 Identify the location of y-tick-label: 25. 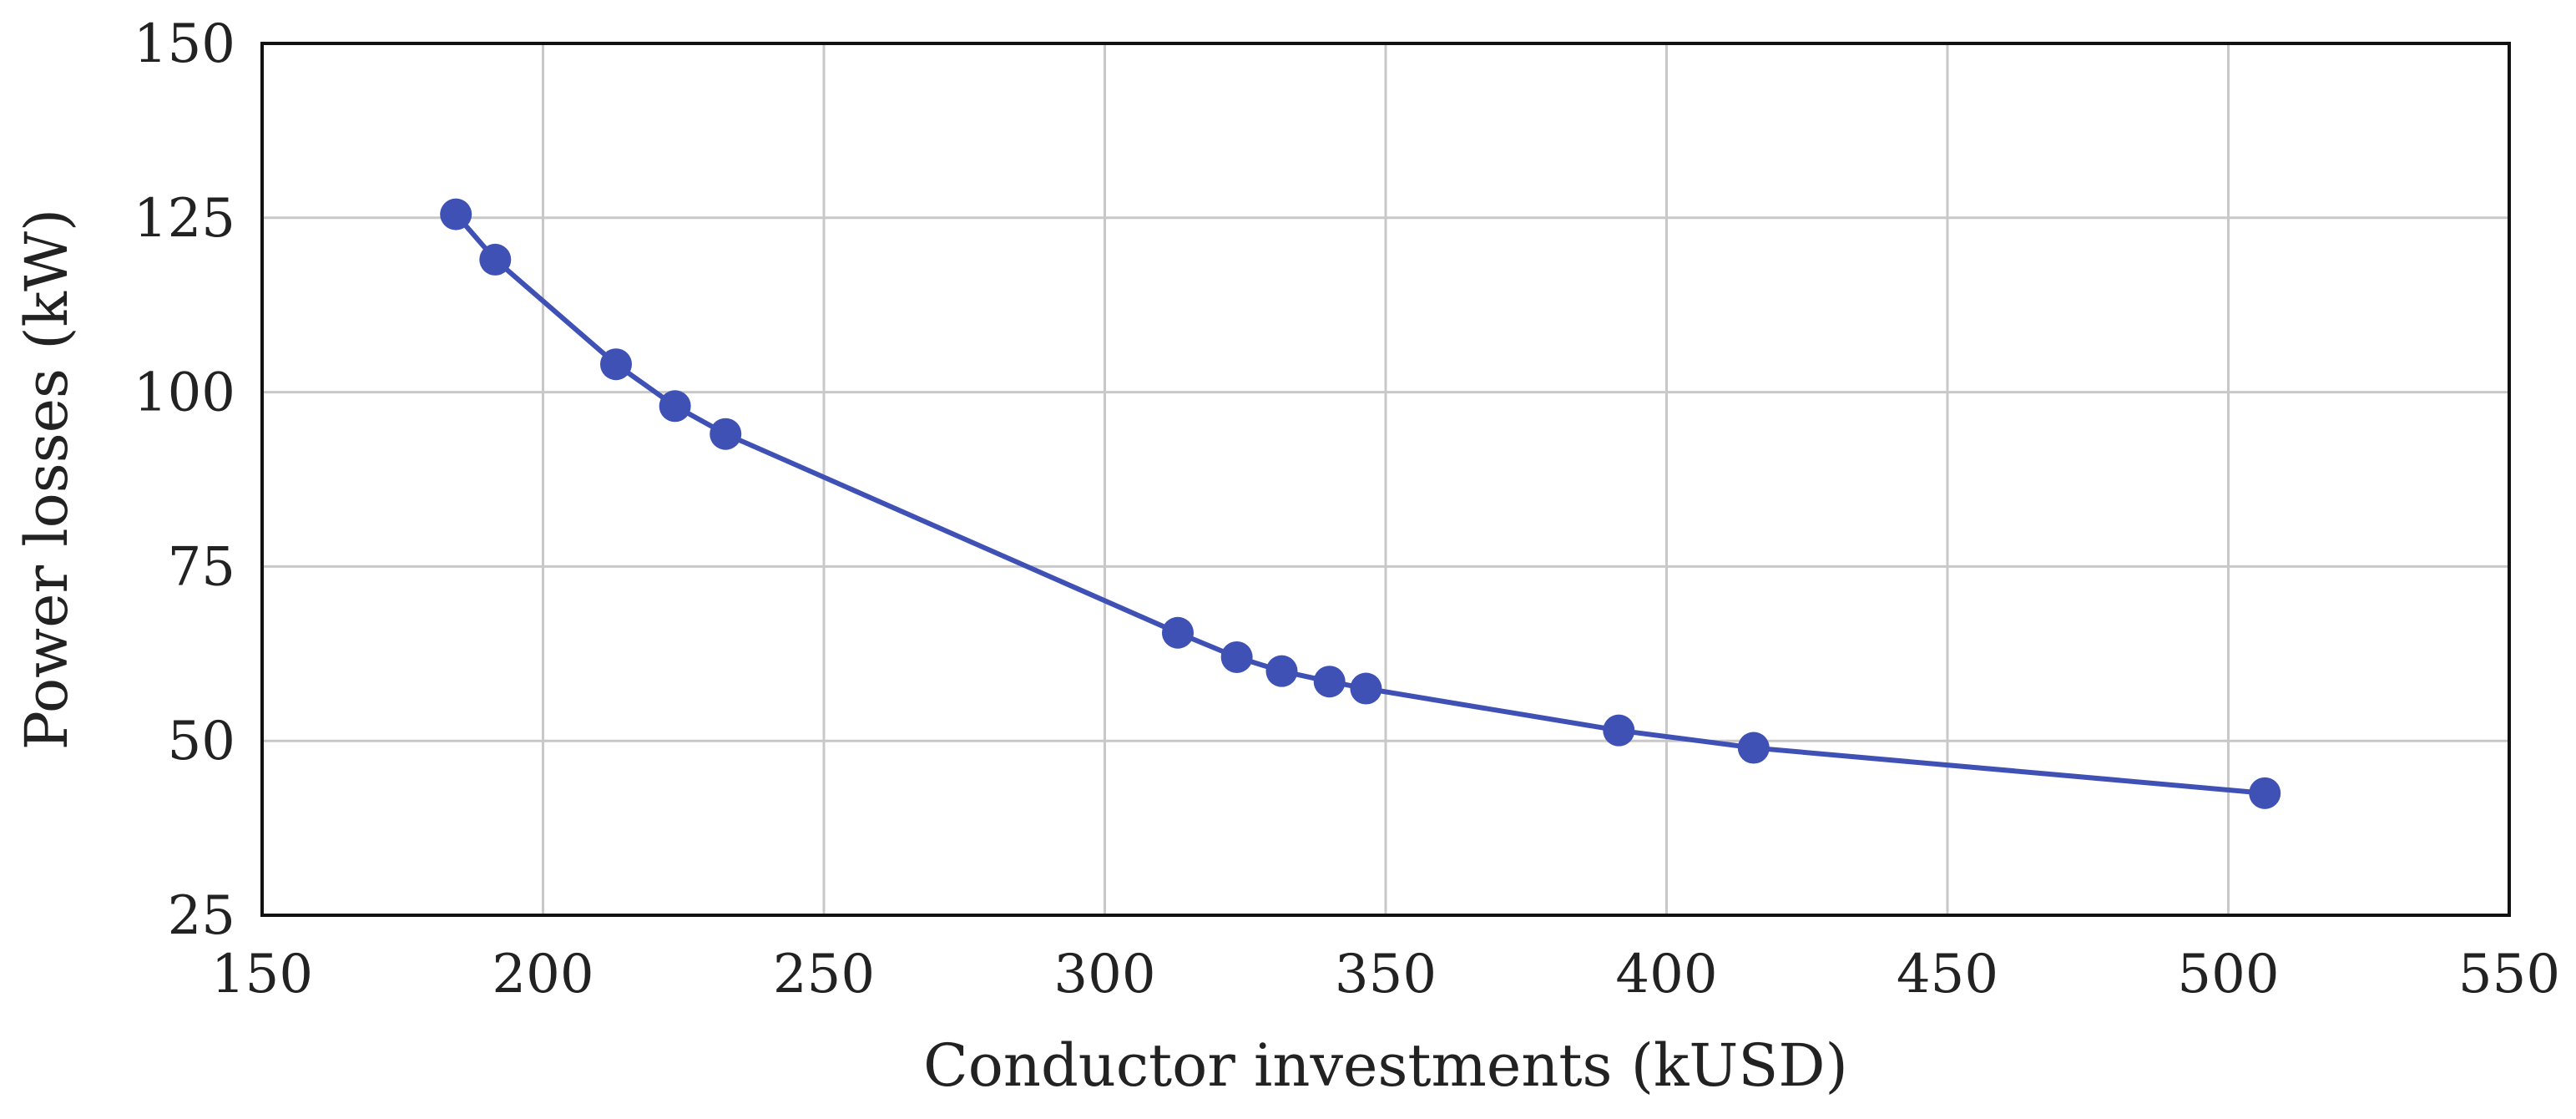
(201, 916).